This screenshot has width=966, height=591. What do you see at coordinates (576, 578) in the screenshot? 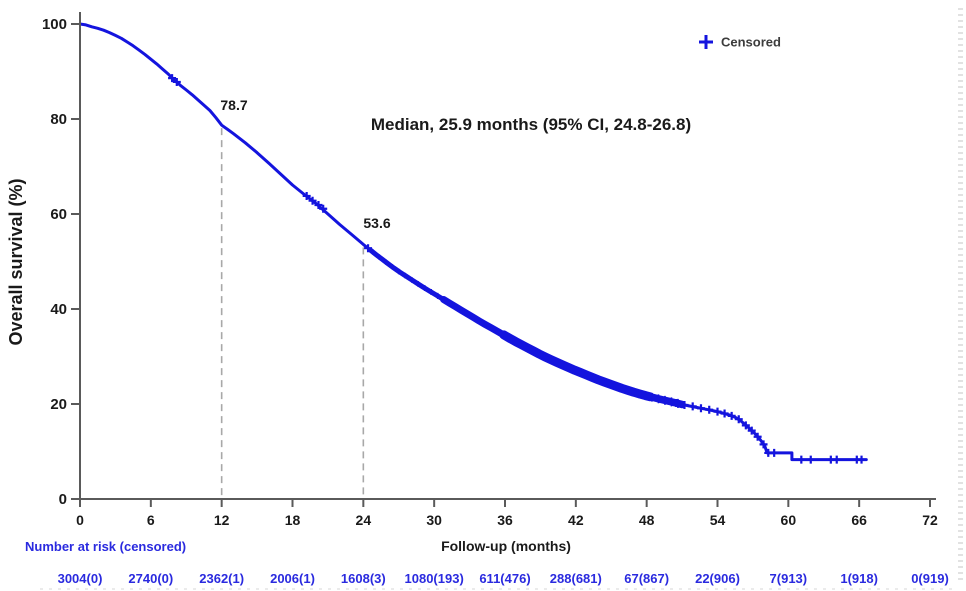
I see `number-at-risk-value: 288(681)` at bounding box center [576, 578].